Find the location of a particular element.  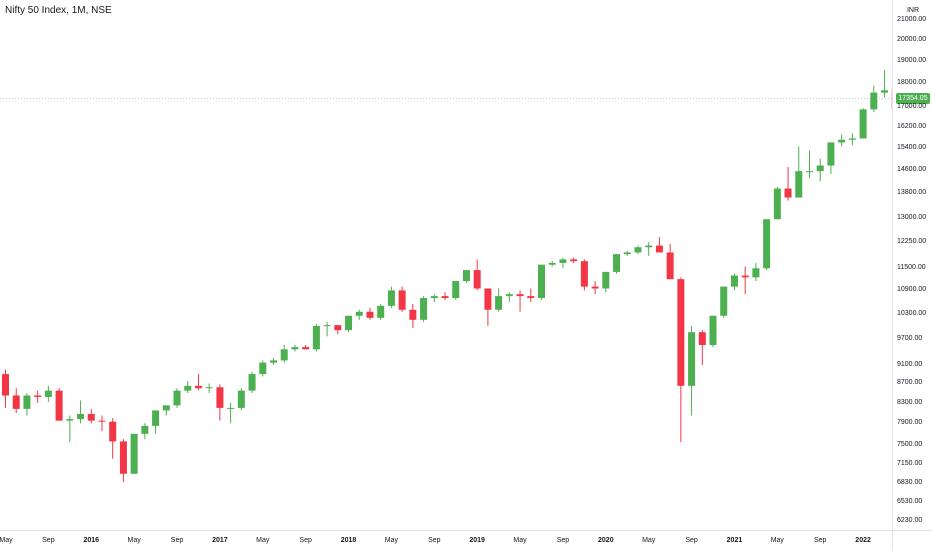

price-unit-label: INR is located at coordinates (913, 10).